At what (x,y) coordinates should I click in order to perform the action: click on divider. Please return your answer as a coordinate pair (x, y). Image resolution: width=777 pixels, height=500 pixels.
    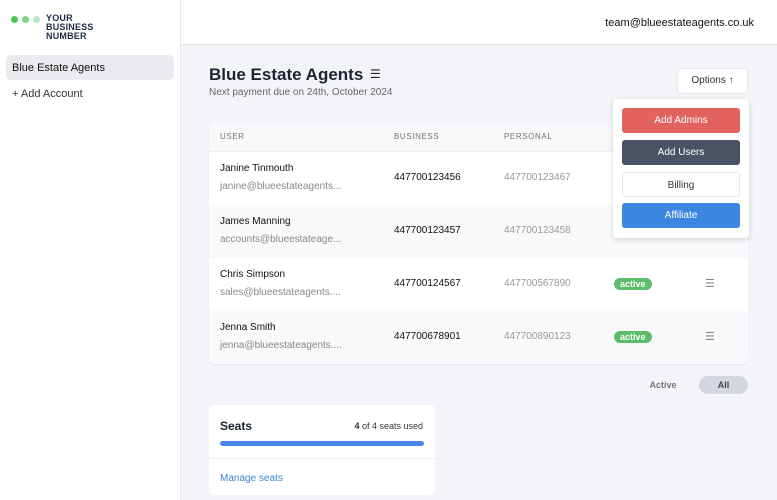
    Looking at the image, I should click on (322, 458).